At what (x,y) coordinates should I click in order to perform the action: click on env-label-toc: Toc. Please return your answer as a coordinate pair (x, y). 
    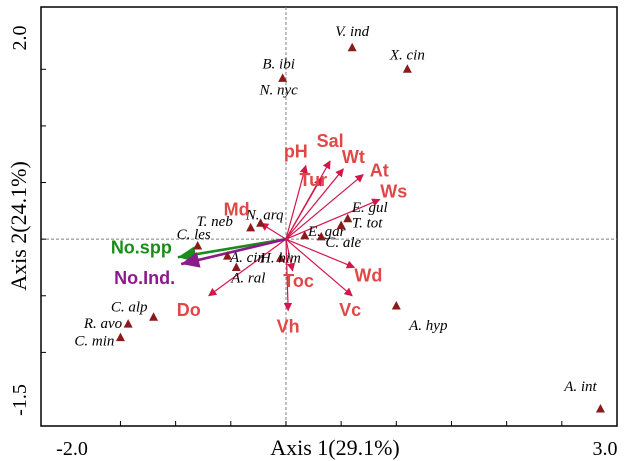
    Looking at the image, I should click on (298, 281).